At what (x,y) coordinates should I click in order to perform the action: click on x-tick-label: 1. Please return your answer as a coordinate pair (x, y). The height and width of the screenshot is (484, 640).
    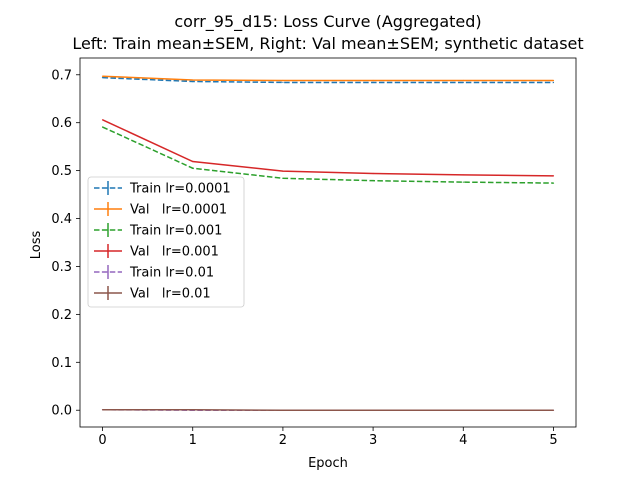
    Looking at the image, I should click on (193, 440).